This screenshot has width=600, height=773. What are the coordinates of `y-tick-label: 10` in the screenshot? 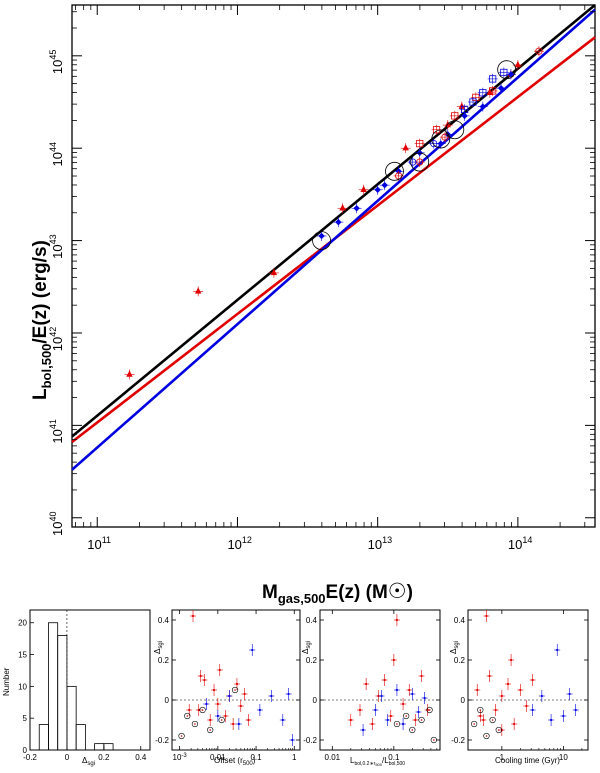 It's located at (22, 686).